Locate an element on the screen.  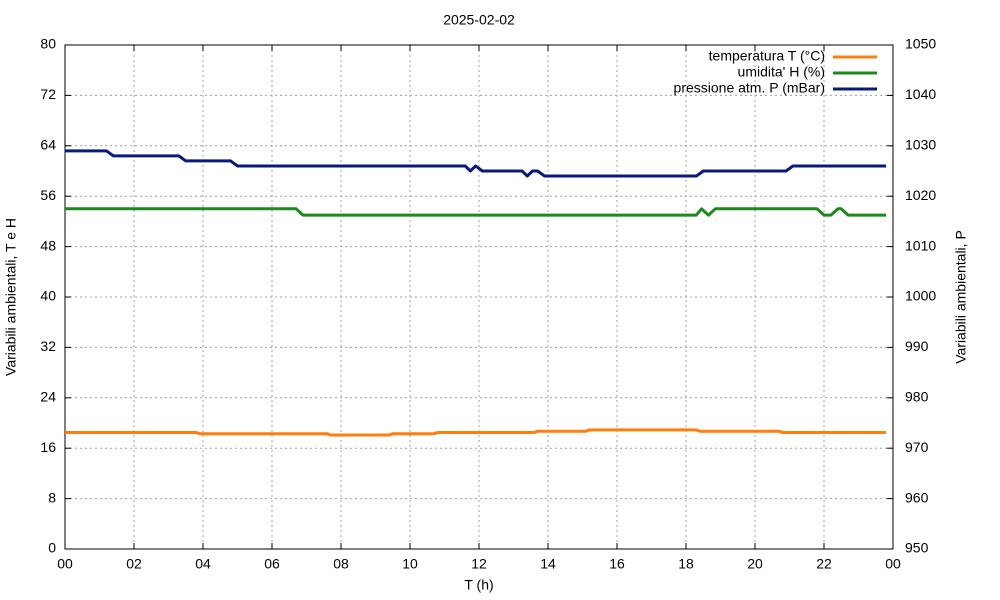
x-tick-label: 16 is located at coordinates (617, 564).